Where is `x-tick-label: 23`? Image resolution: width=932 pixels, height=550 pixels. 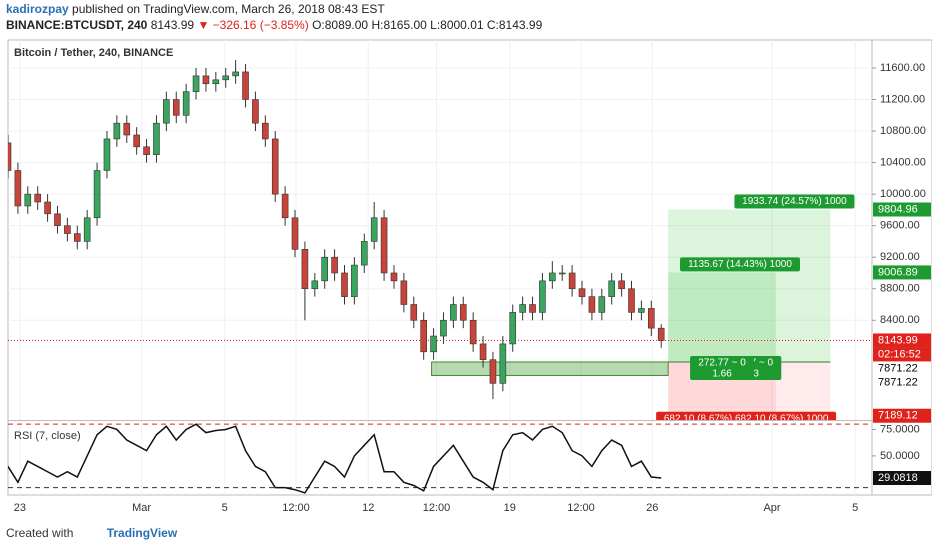
x-tick-label: 23 is located at coordinates (20, 508).